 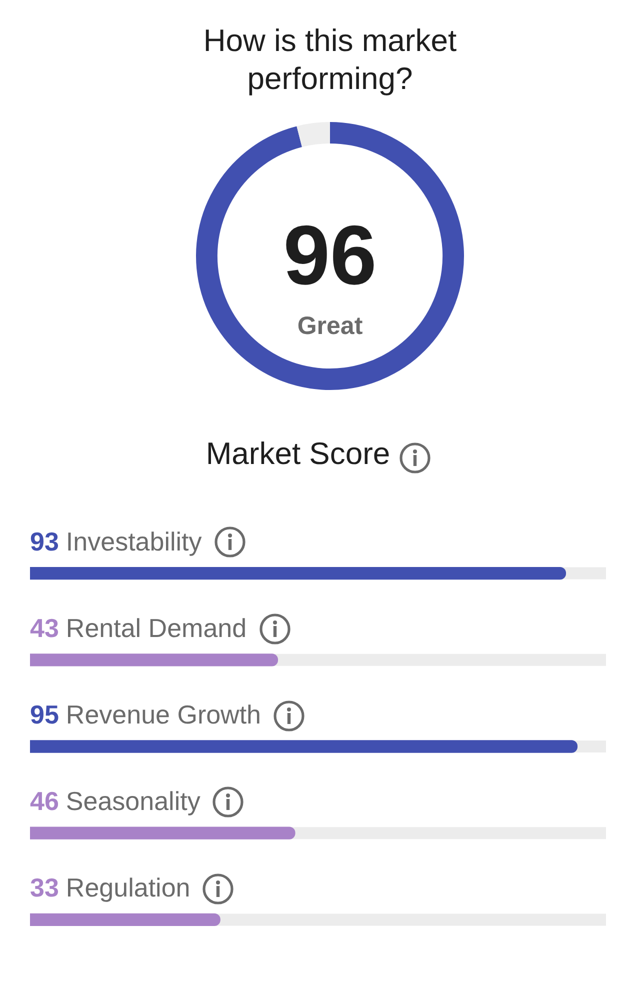 What do you see at coordinates (44, 627) in the screenshot?
I see `data-label: 43` at bounding box center [44, 627].